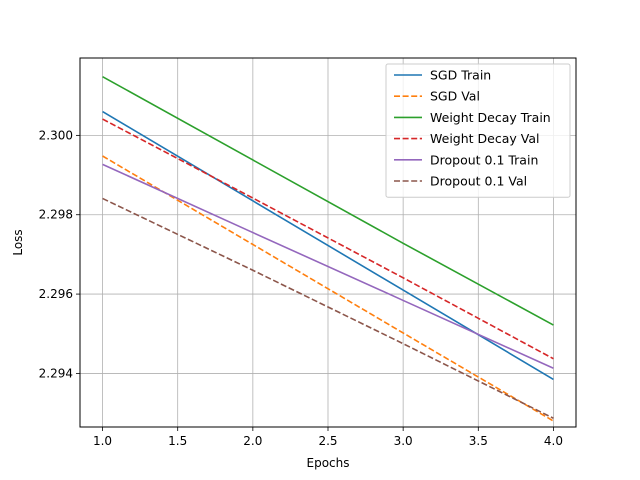 Image resolution: width=640 pixels, height=480 pixels. I want to click on x-axis-ticks: 1.0 1.5 2.0 2.5 3.0 3.5 4.0, so click(328, 437).